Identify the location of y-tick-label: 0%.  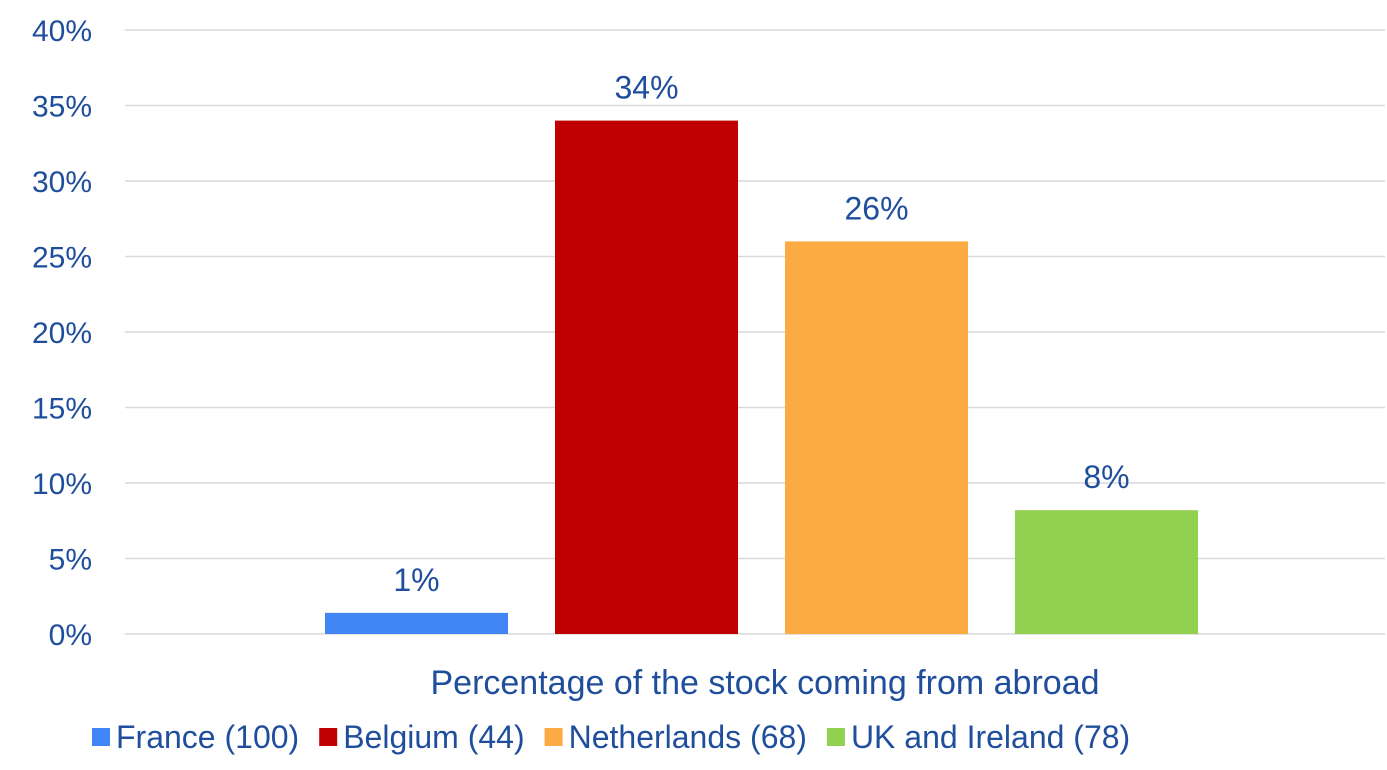
(70, 635).